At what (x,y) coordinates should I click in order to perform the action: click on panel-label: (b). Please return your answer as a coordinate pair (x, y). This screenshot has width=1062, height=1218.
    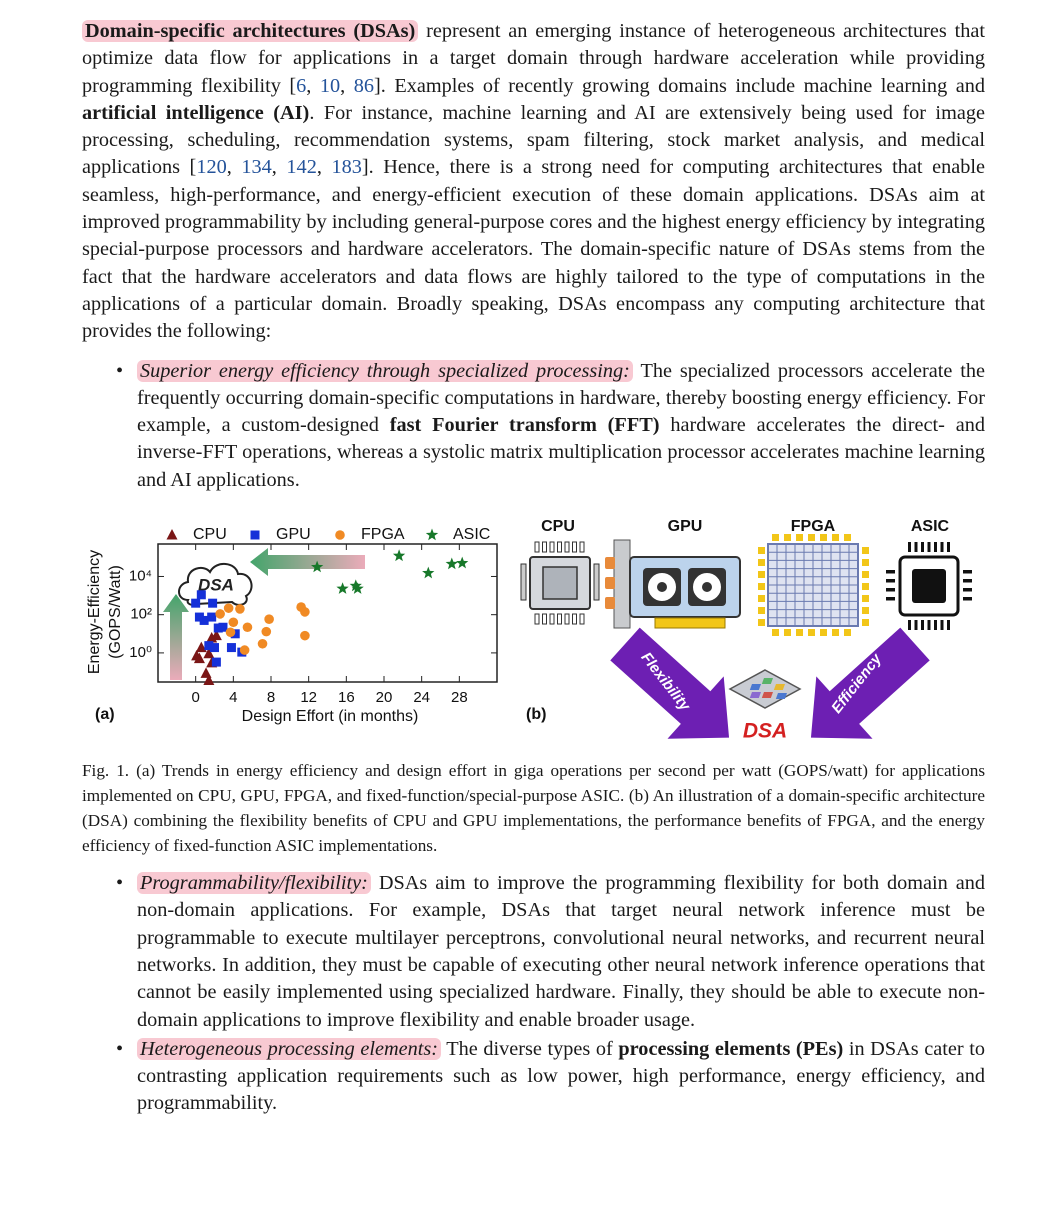
    Looking at the image, I should click on (536, 714).